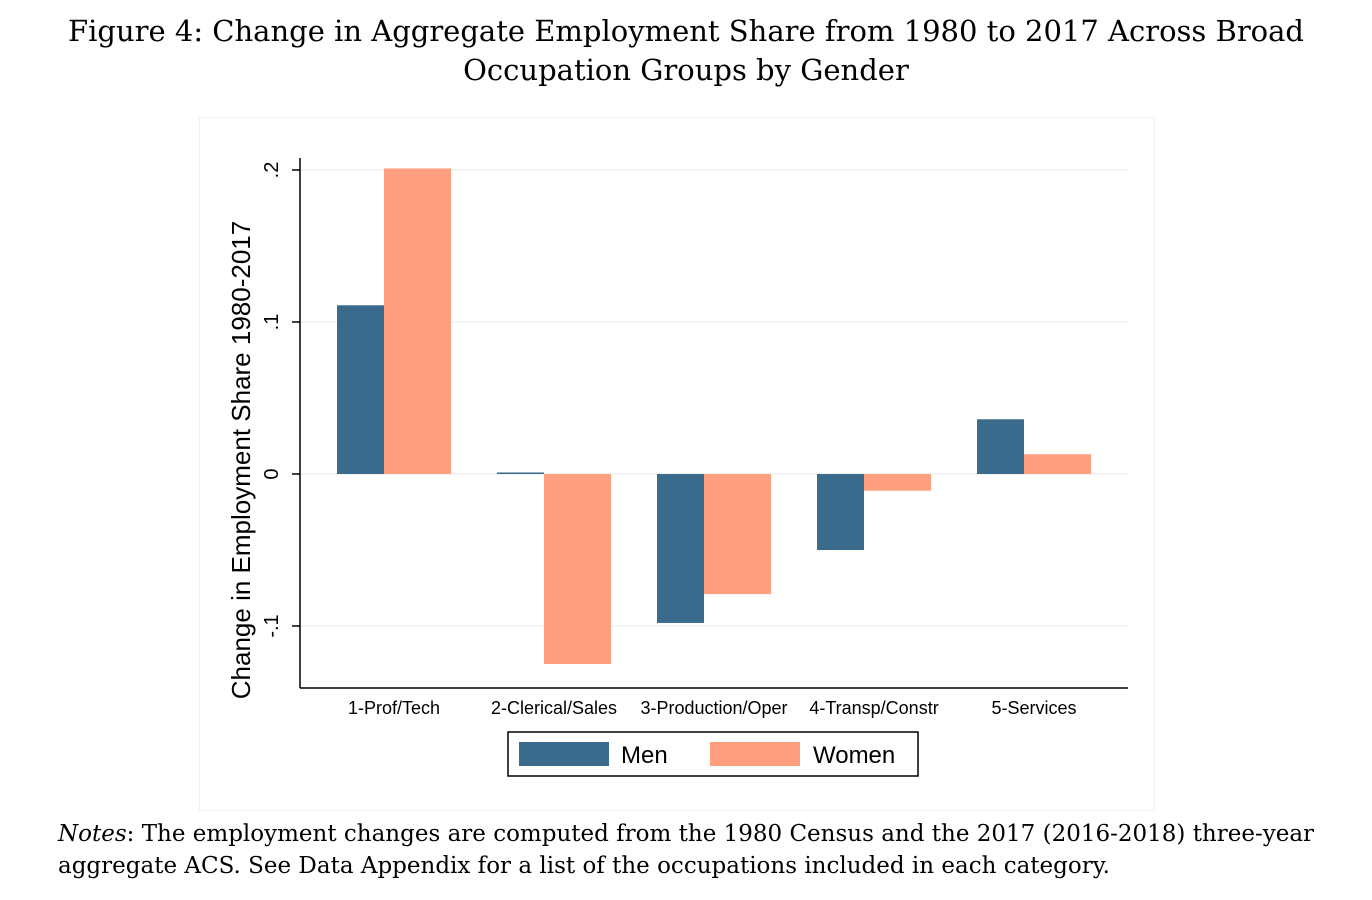  I want to click on x-tick-label: 2-Clerical/Sales, so click(554, 708).